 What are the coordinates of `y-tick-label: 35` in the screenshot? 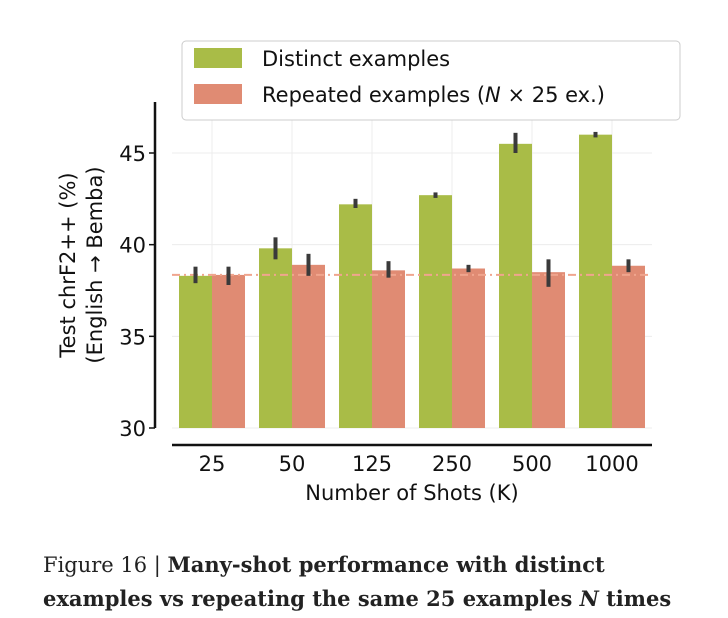 It's located at (132, 337).